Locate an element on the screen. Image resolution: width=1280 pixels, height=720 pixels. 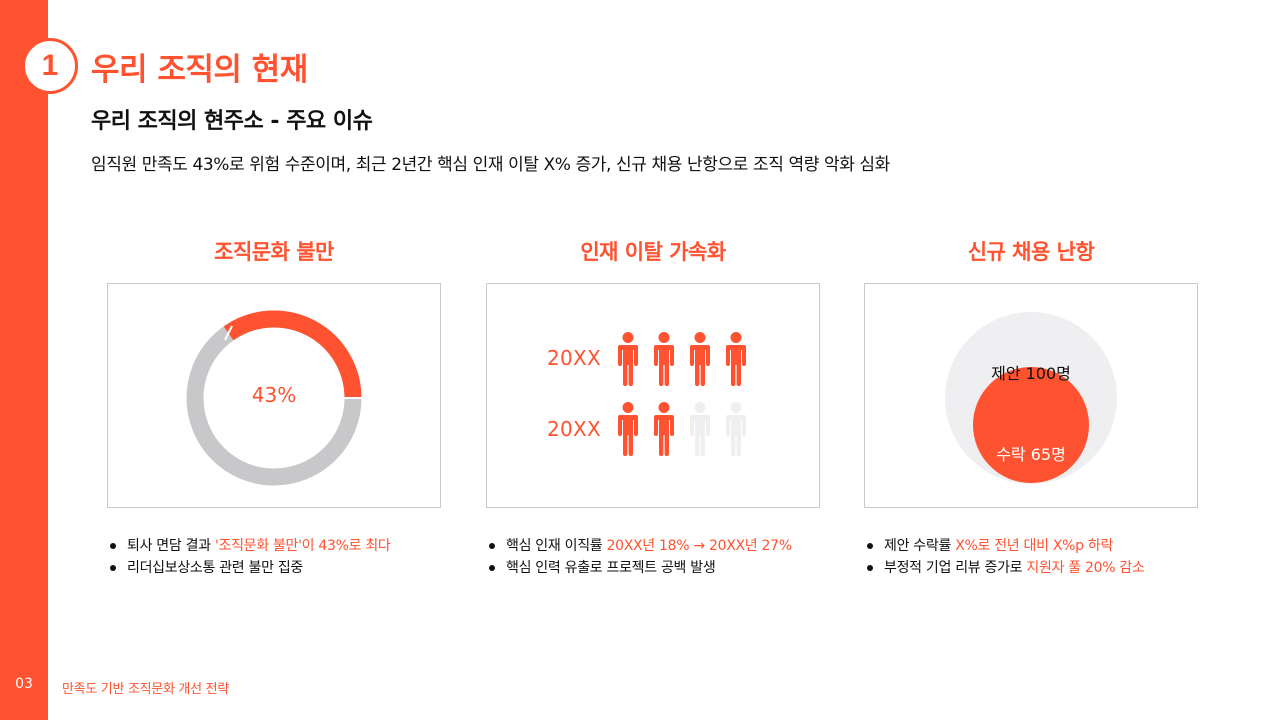
donut-chart is located at coordinates (274, 398).